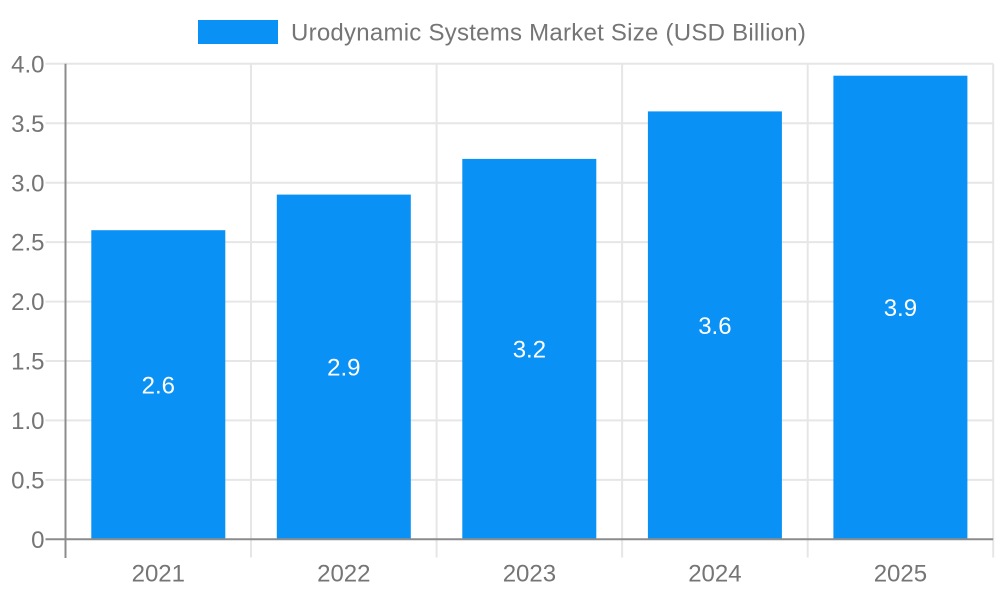  Describe the element at coordinates (158, 385) in the screenshot. I see `svg-text: 2.6` at that location.